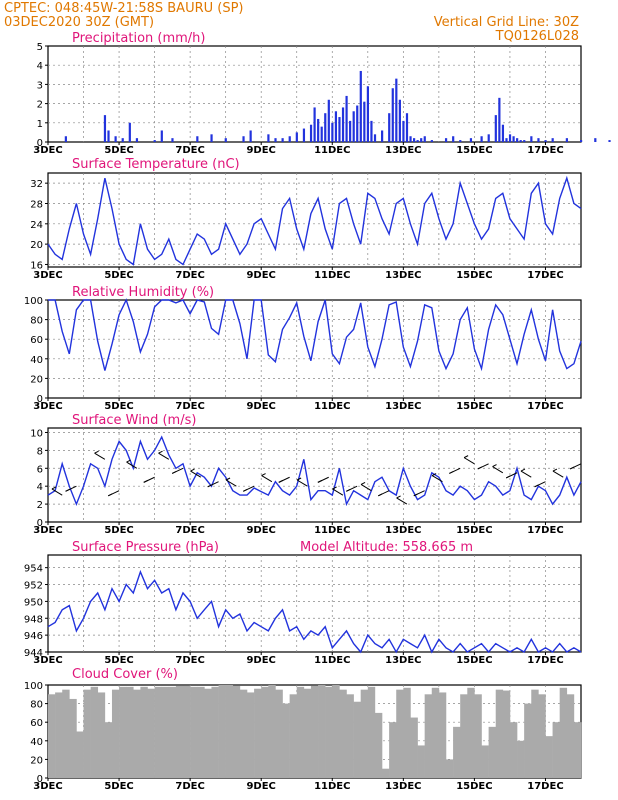  Describe the element at coordinates (124, 8) in the screenshot. I see `header-location: CPTEC: 048:45W-21:58S BAURU (SP)` at that location.